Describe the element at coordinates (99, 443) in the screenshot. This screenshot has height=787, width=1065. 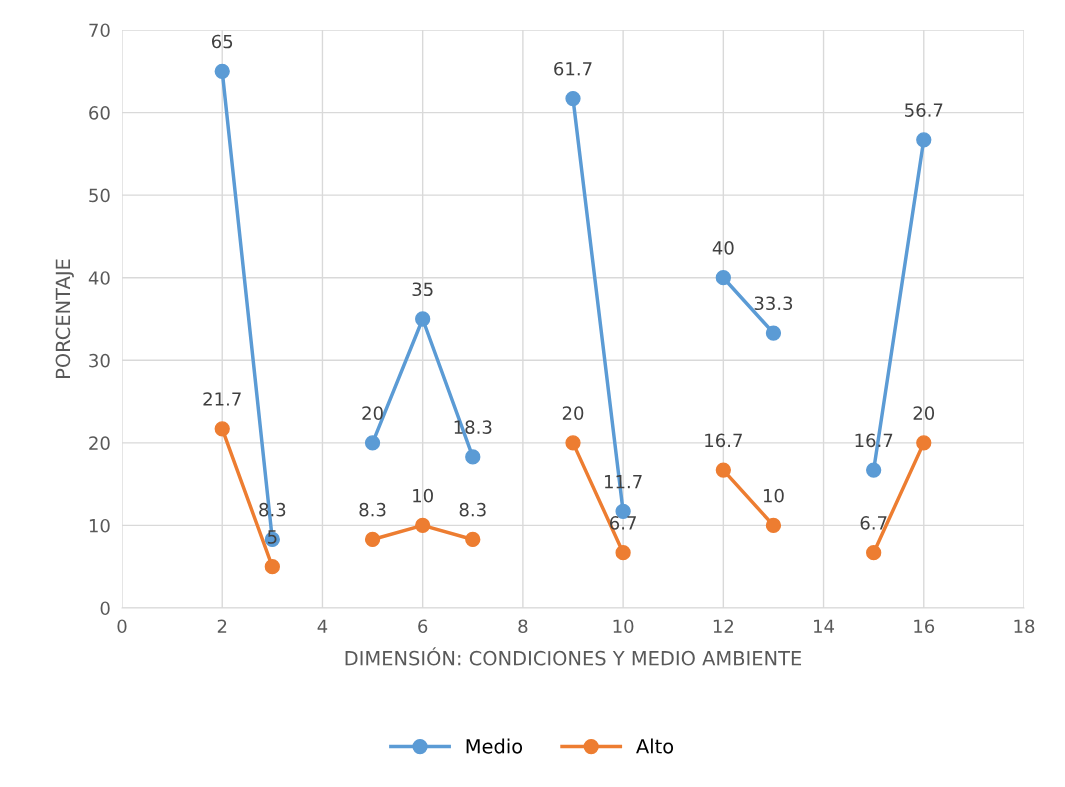
I see `y-tick-label: 20` at that location.